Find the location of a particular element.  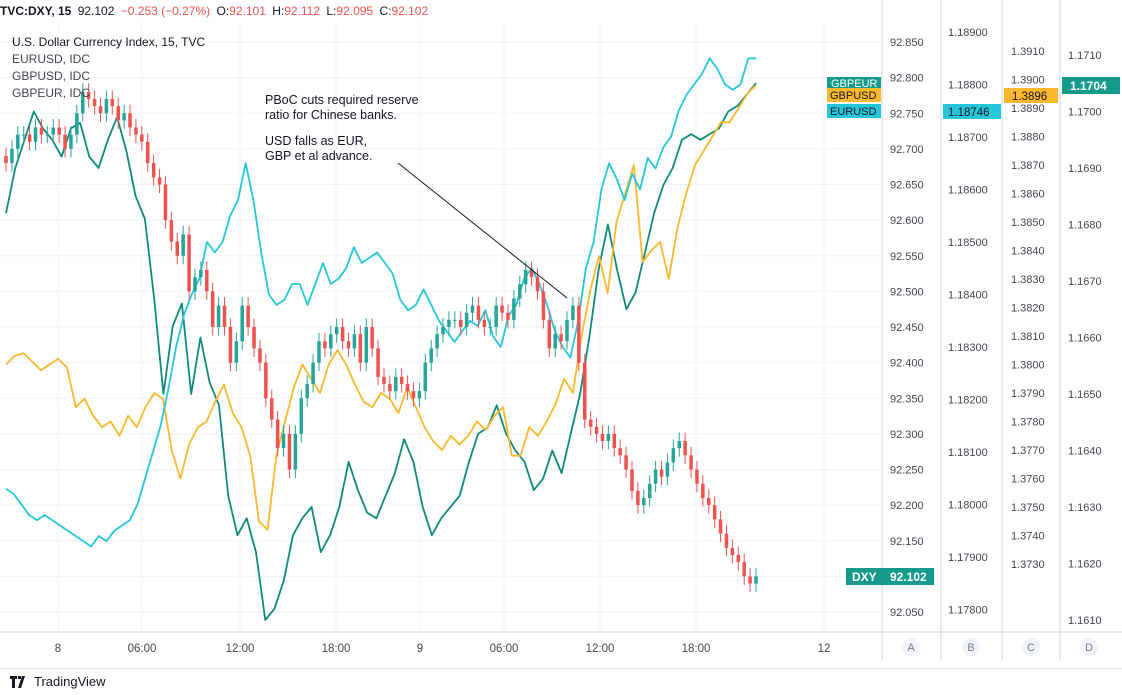

axis-letter-b: B is located at coordinates (970, 648).